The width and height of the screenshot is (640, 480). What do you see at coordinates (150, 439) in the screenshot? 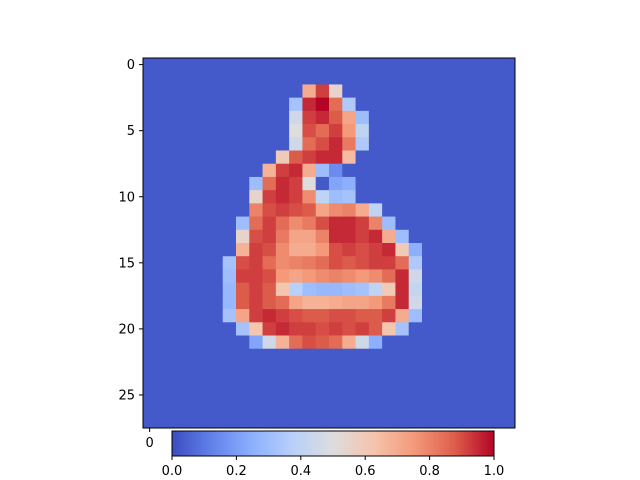
I see `x-axis-ticks: 0` at bounding box center [150, 439].